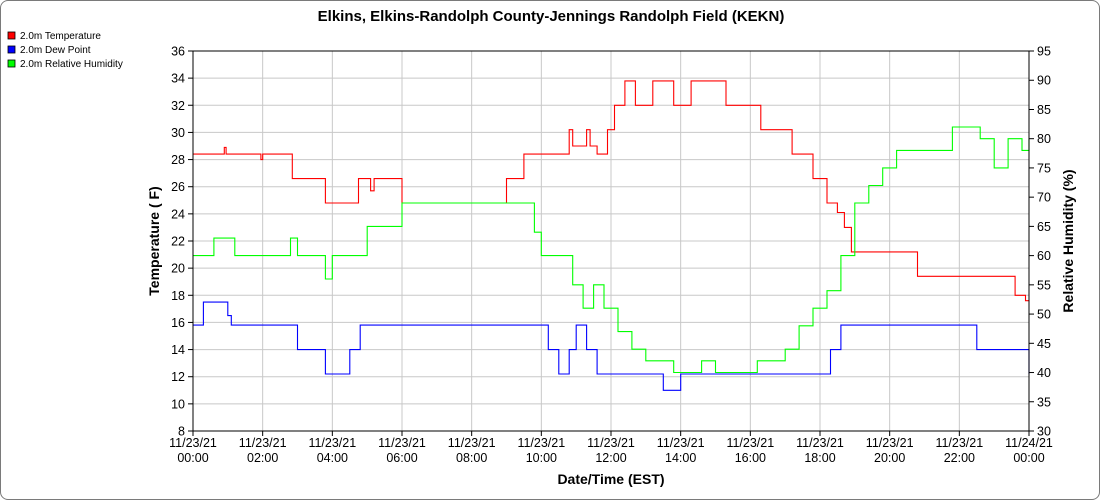 This screenshot has width=1100, height=500. I want to click on y2-tick-label: 50, so click(1044, 315).